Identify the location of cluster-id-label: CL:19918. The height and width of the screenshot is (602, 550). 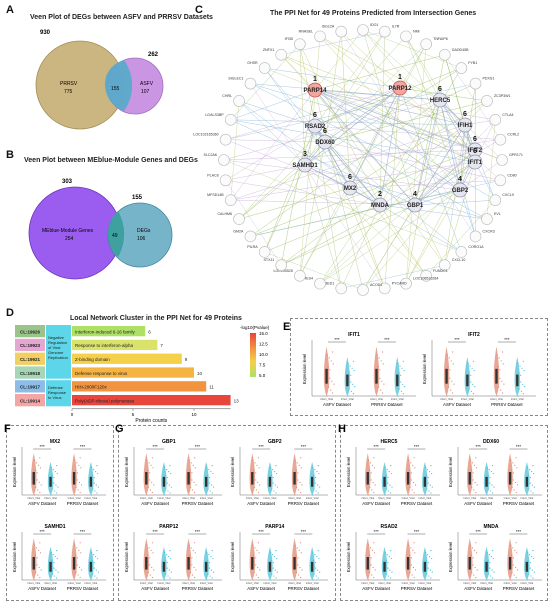
(30, 373).